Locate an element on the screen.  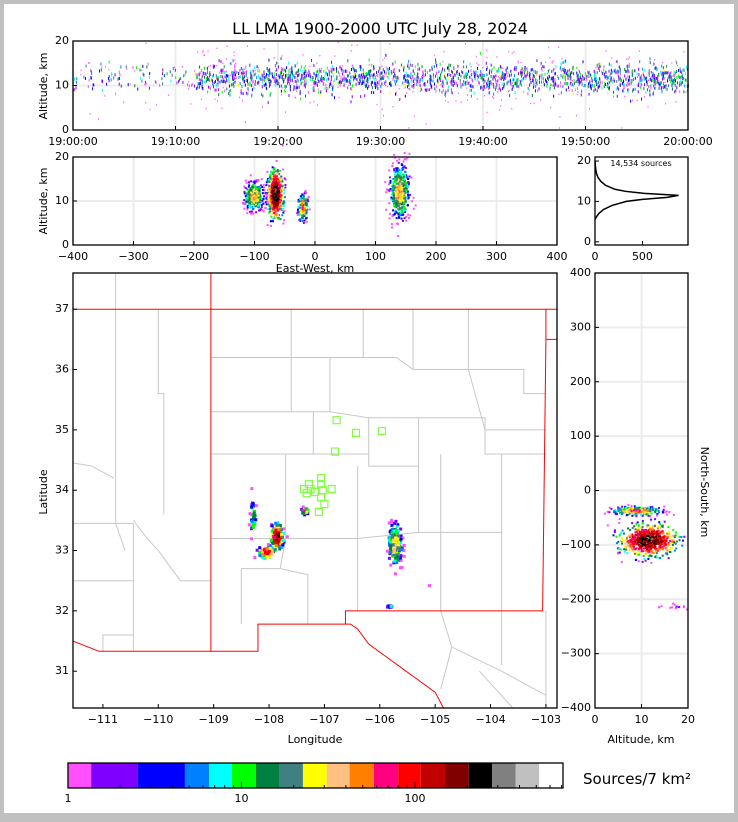
y-tick-label: 0 is located at coordinates (587, 241).